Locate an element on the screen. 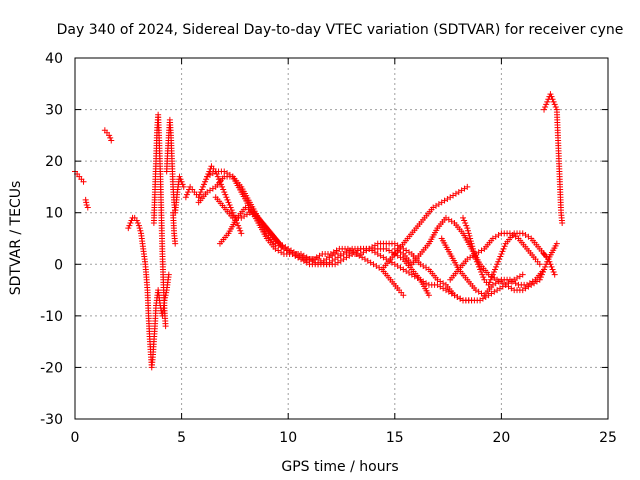  x-tick-label: 20 is located at coordinates (501, 438).